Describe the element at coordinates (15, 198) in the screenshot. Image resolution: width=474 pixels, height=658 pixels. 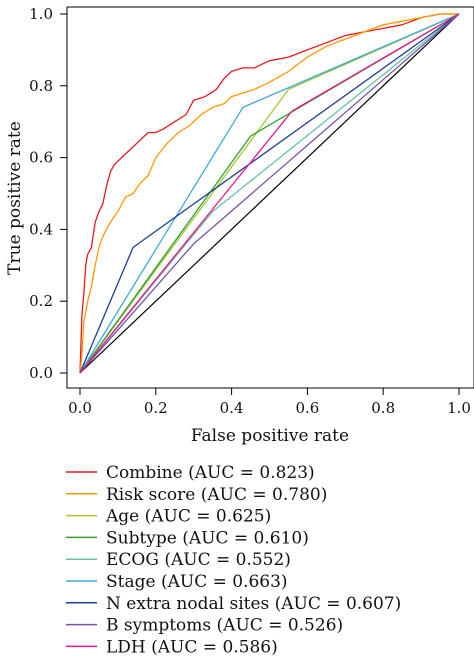
I see `y-axis-title: True positive rate` at that location.